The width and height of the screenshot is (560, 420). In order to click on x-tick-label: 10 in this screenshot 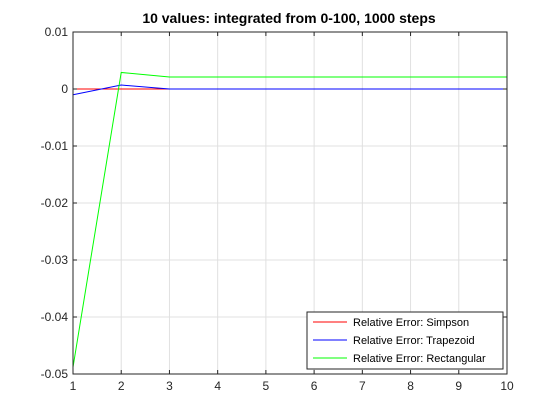, I will do `click(507, 386)`.